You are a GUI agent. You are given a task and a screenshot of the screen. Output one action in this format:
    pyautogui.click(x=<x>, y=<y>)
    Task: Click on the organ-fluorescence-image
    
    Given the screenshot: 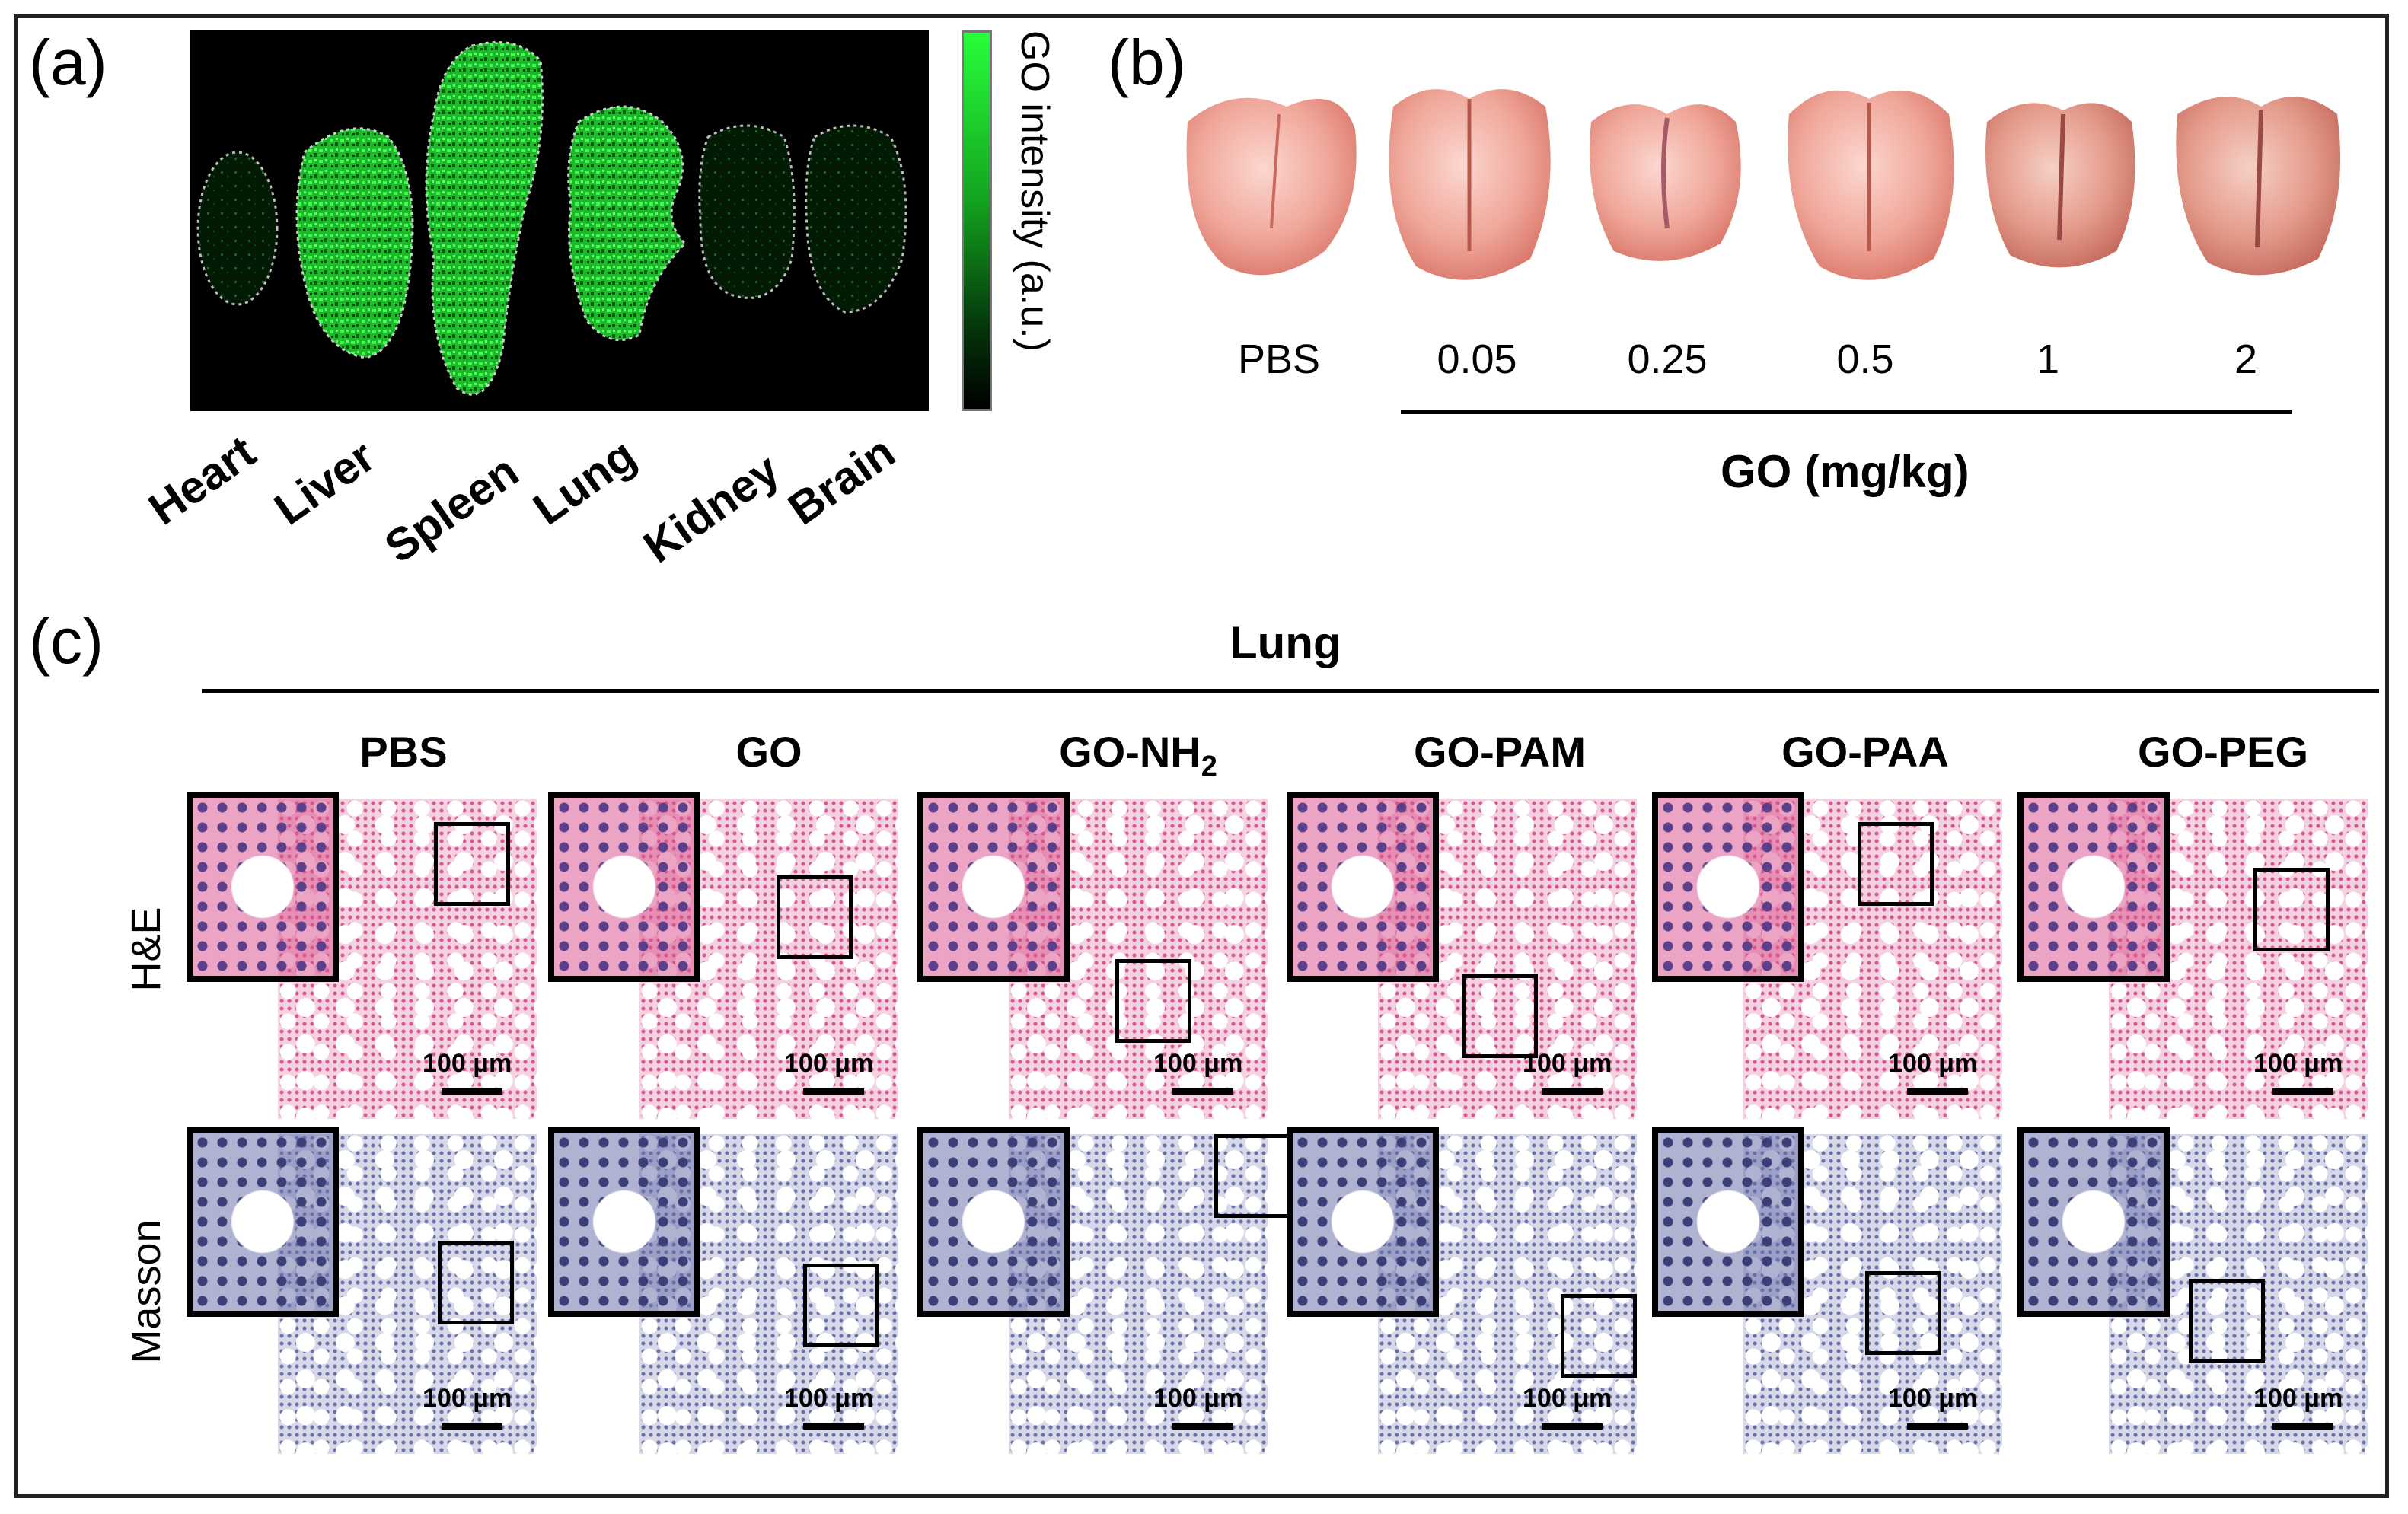 What is the action you would take?
    pyautogui.click(x=559, y=220)
    